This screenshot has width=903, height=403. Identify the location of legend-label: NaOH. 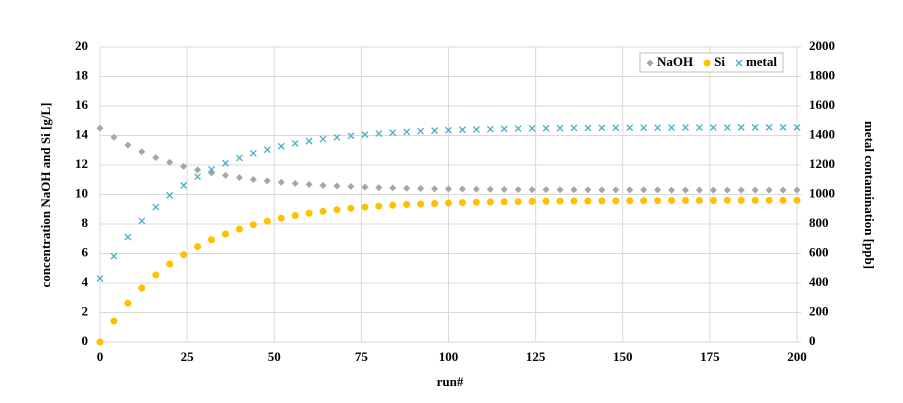
(675, 61).